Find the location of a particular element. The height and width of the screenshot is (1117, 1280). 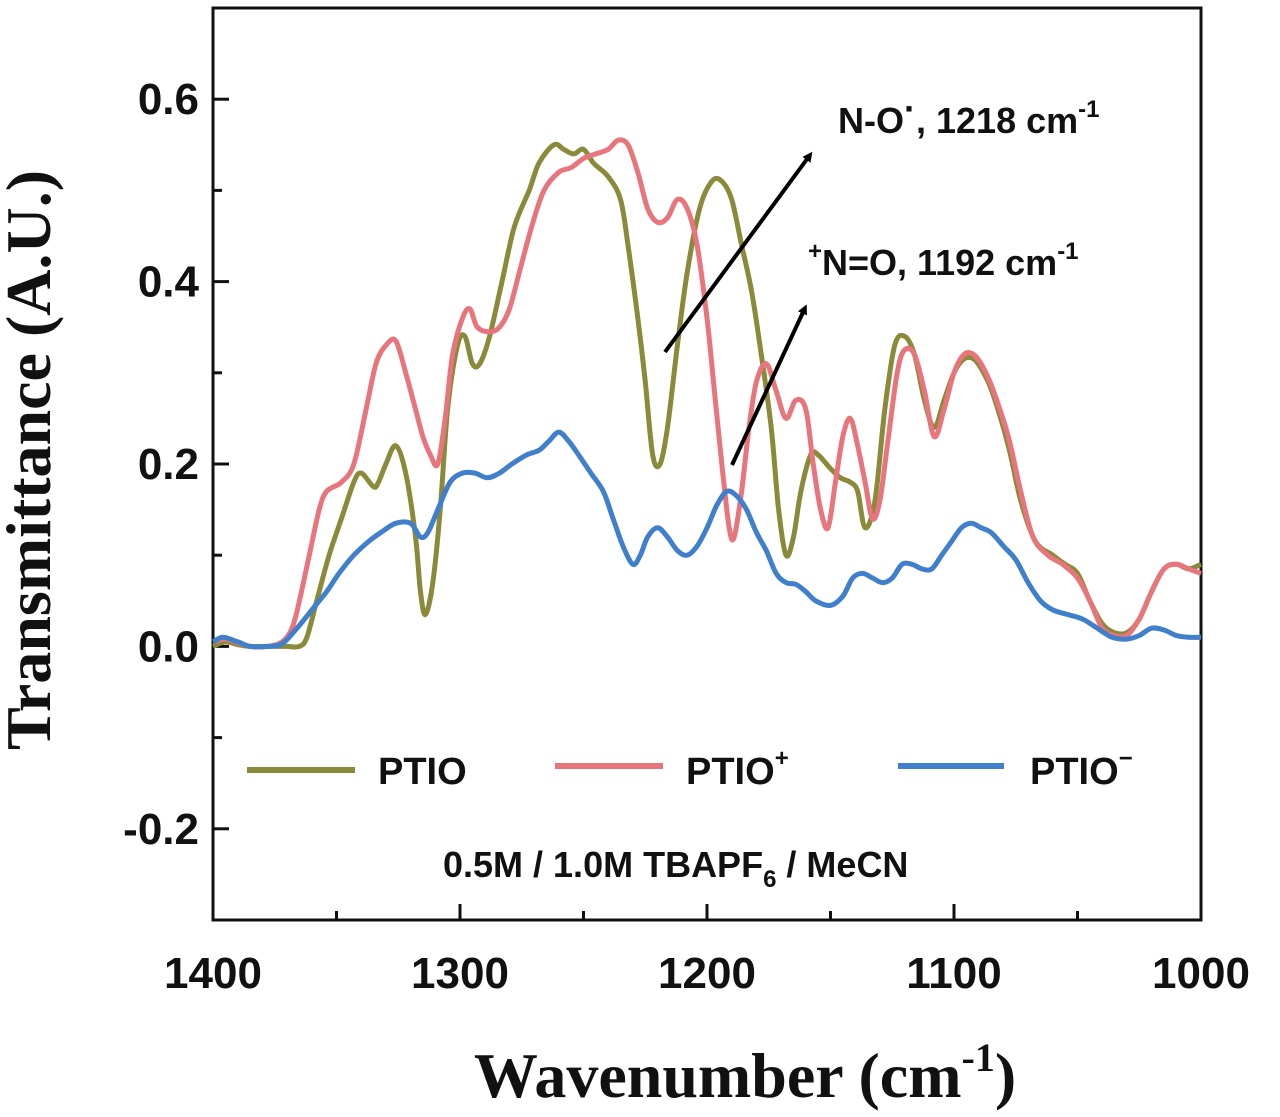

x-axis-title: Wavenumber (cm-1) is located at coordinates (745, 1073).